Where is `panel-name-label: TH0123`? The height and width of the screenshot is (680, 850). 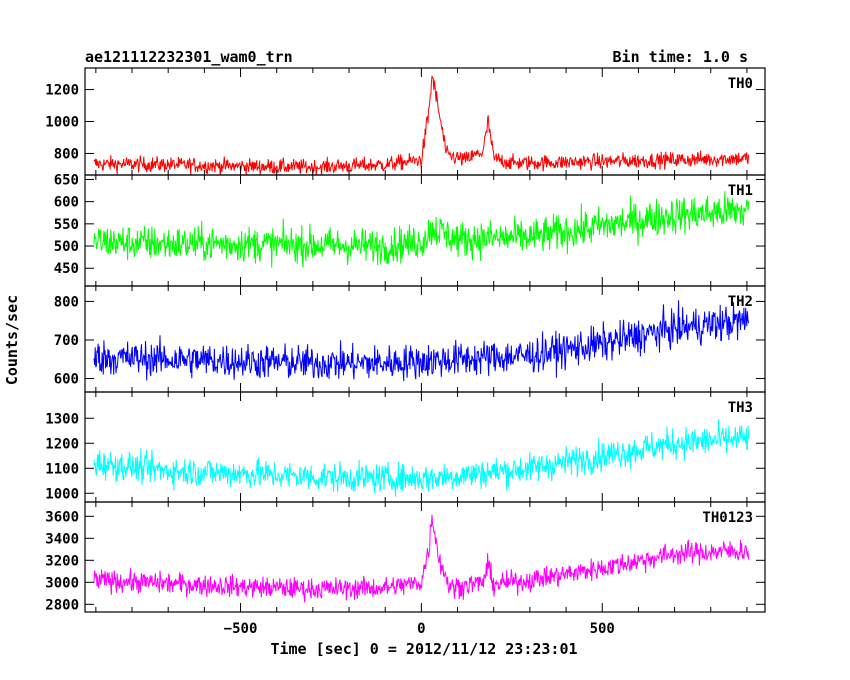 panel-name-label: TH0123 is located at coordinates (727, 518).